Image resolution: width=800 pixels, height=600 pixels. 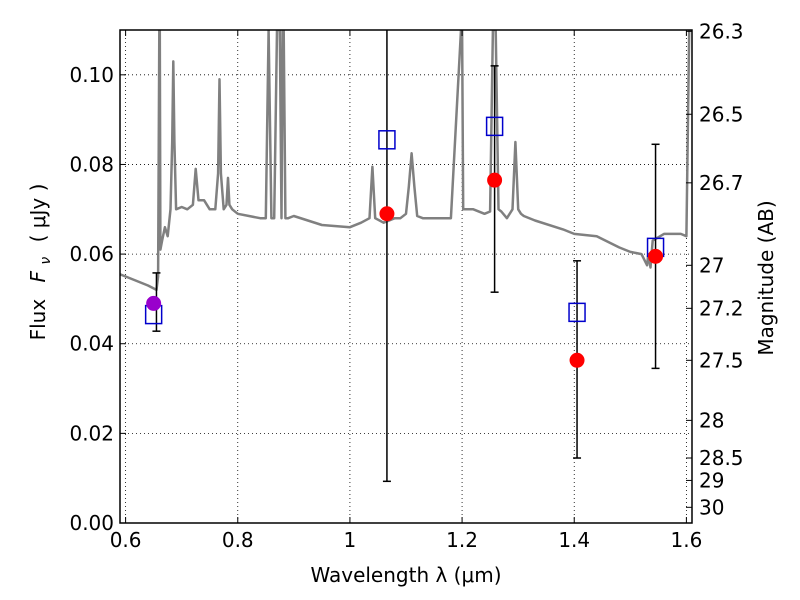 What do you see at coordinates (711, 420) in the screenshot?
I see `right-tick-label: 28` at bounding box center [711, 420].